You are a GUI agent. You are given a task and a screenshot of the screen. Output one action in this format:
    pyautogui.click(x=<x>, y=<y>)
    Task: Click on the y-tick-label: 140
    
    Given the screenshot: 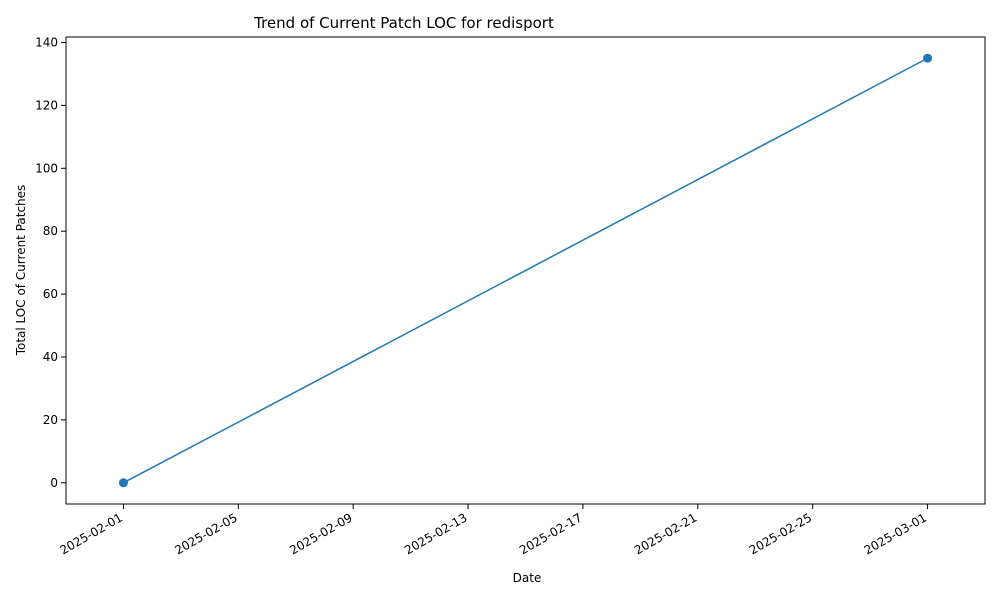 What is the action you would take?
    pyautogui.click(x=46, y=43)
    